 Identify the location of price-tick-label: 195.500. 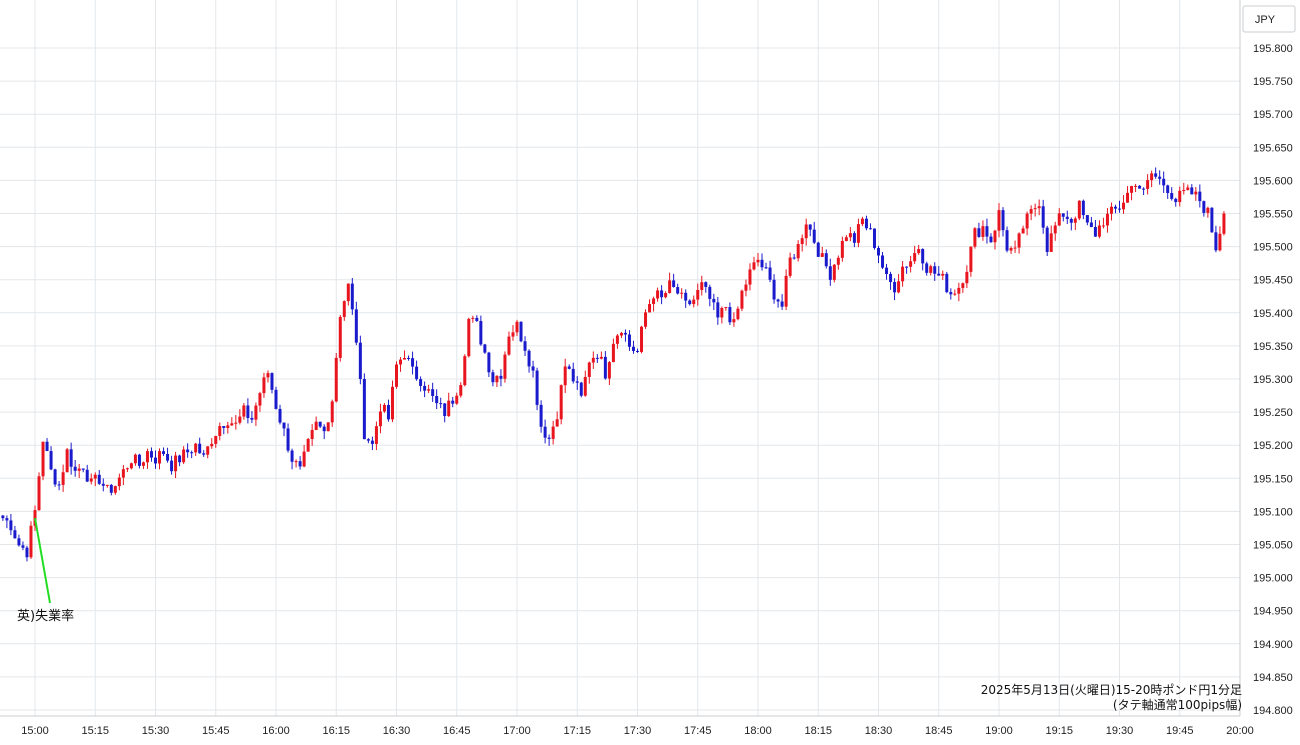
(1273, 248).